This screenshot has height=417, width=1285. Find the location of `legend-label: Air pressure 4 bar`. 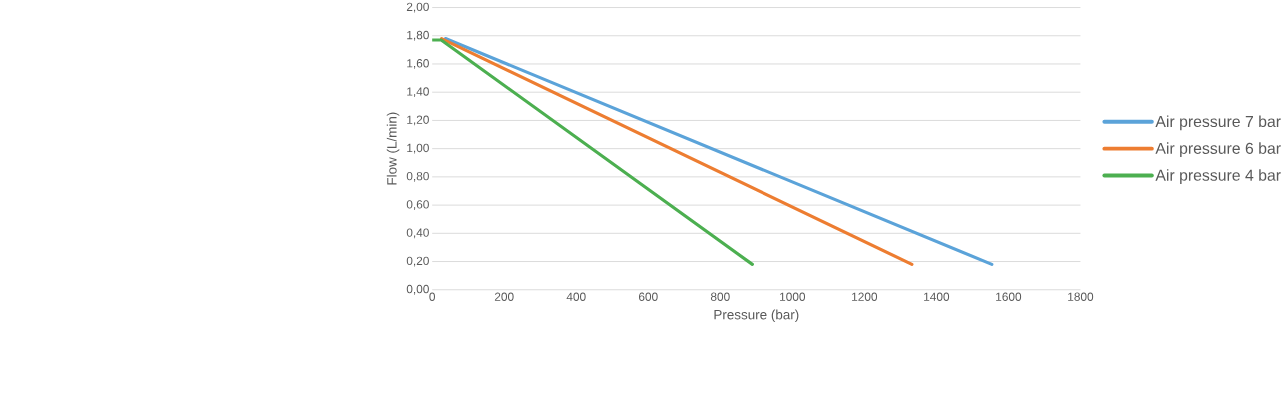

legend-label: Air pressure 4 bar is located at coordinates (1218, 177).